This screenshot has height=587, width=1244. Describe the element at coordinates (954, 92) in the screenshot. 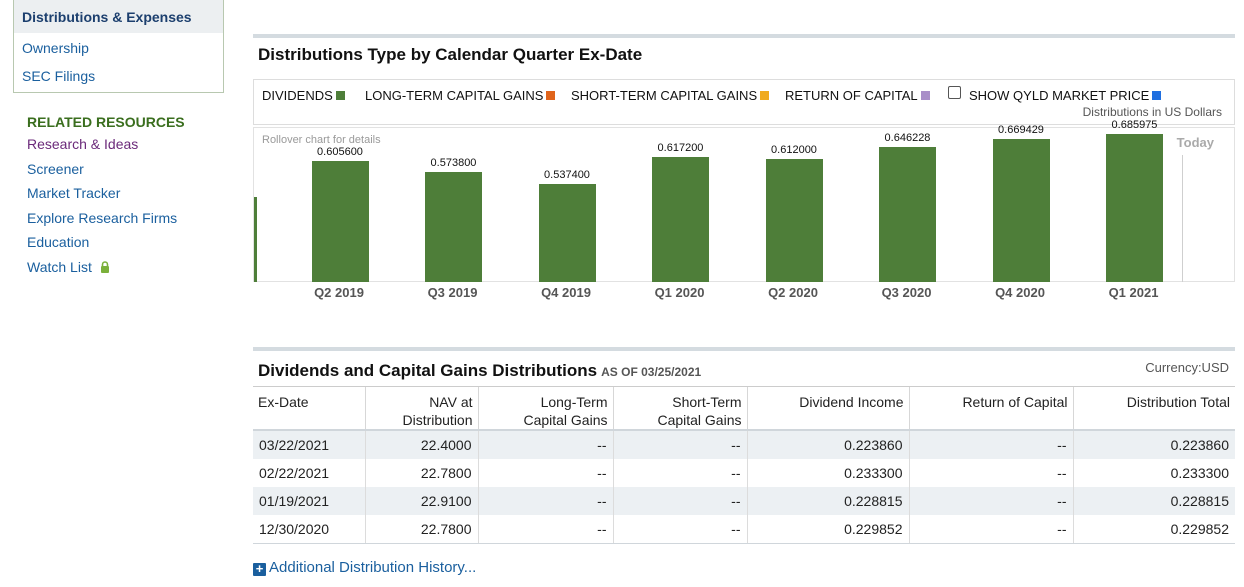

I see `show-market-price-checkbox` at that location.